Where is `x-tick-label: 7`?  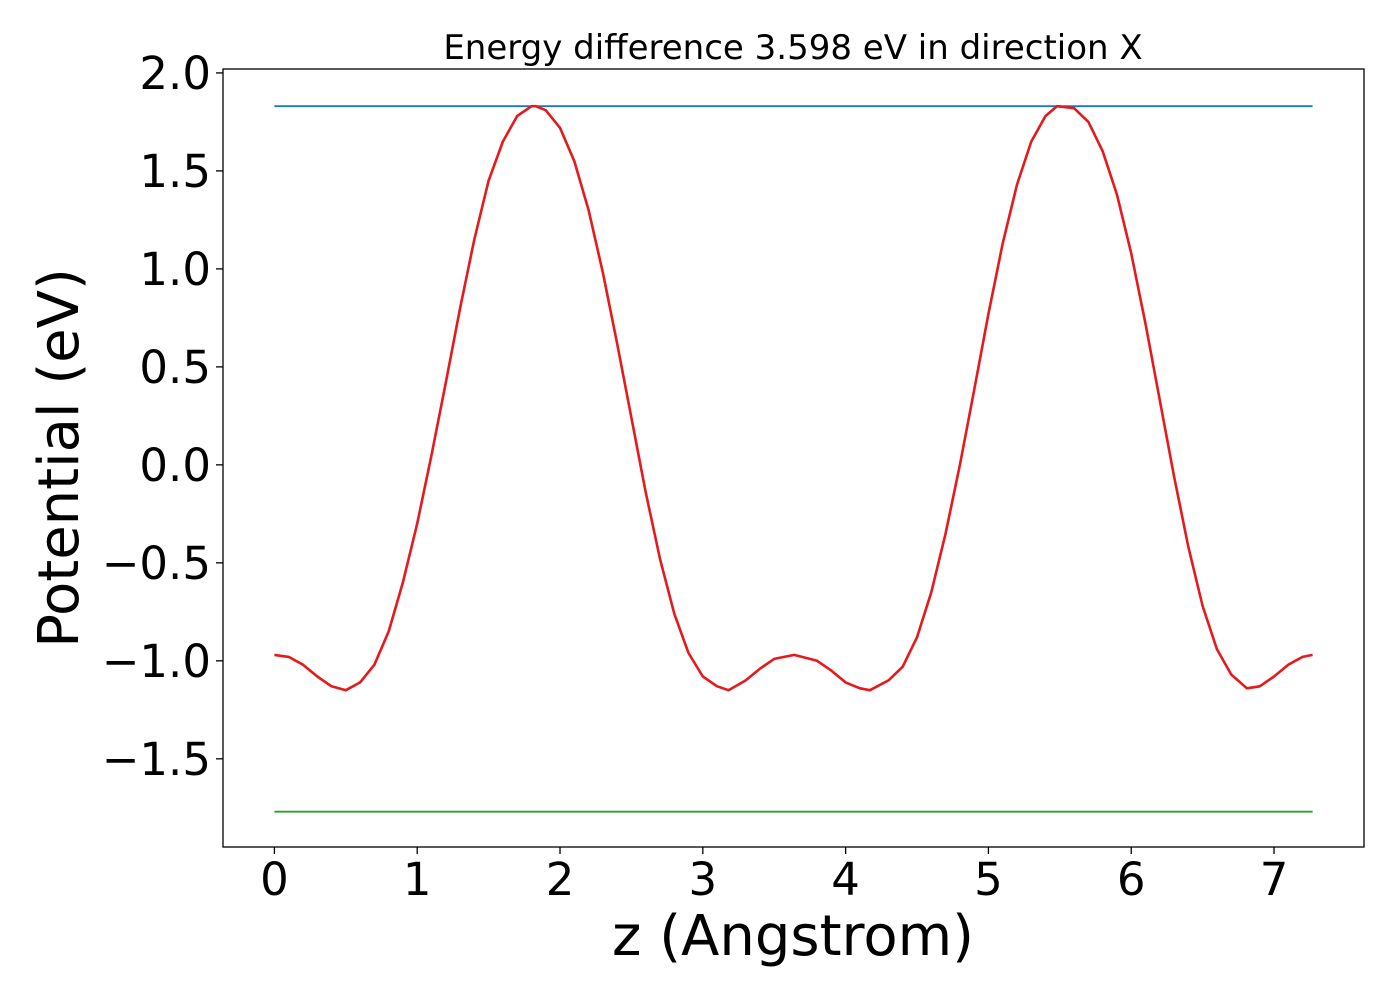 x-tick-label: 7 is located at coordinates (1274, 879).